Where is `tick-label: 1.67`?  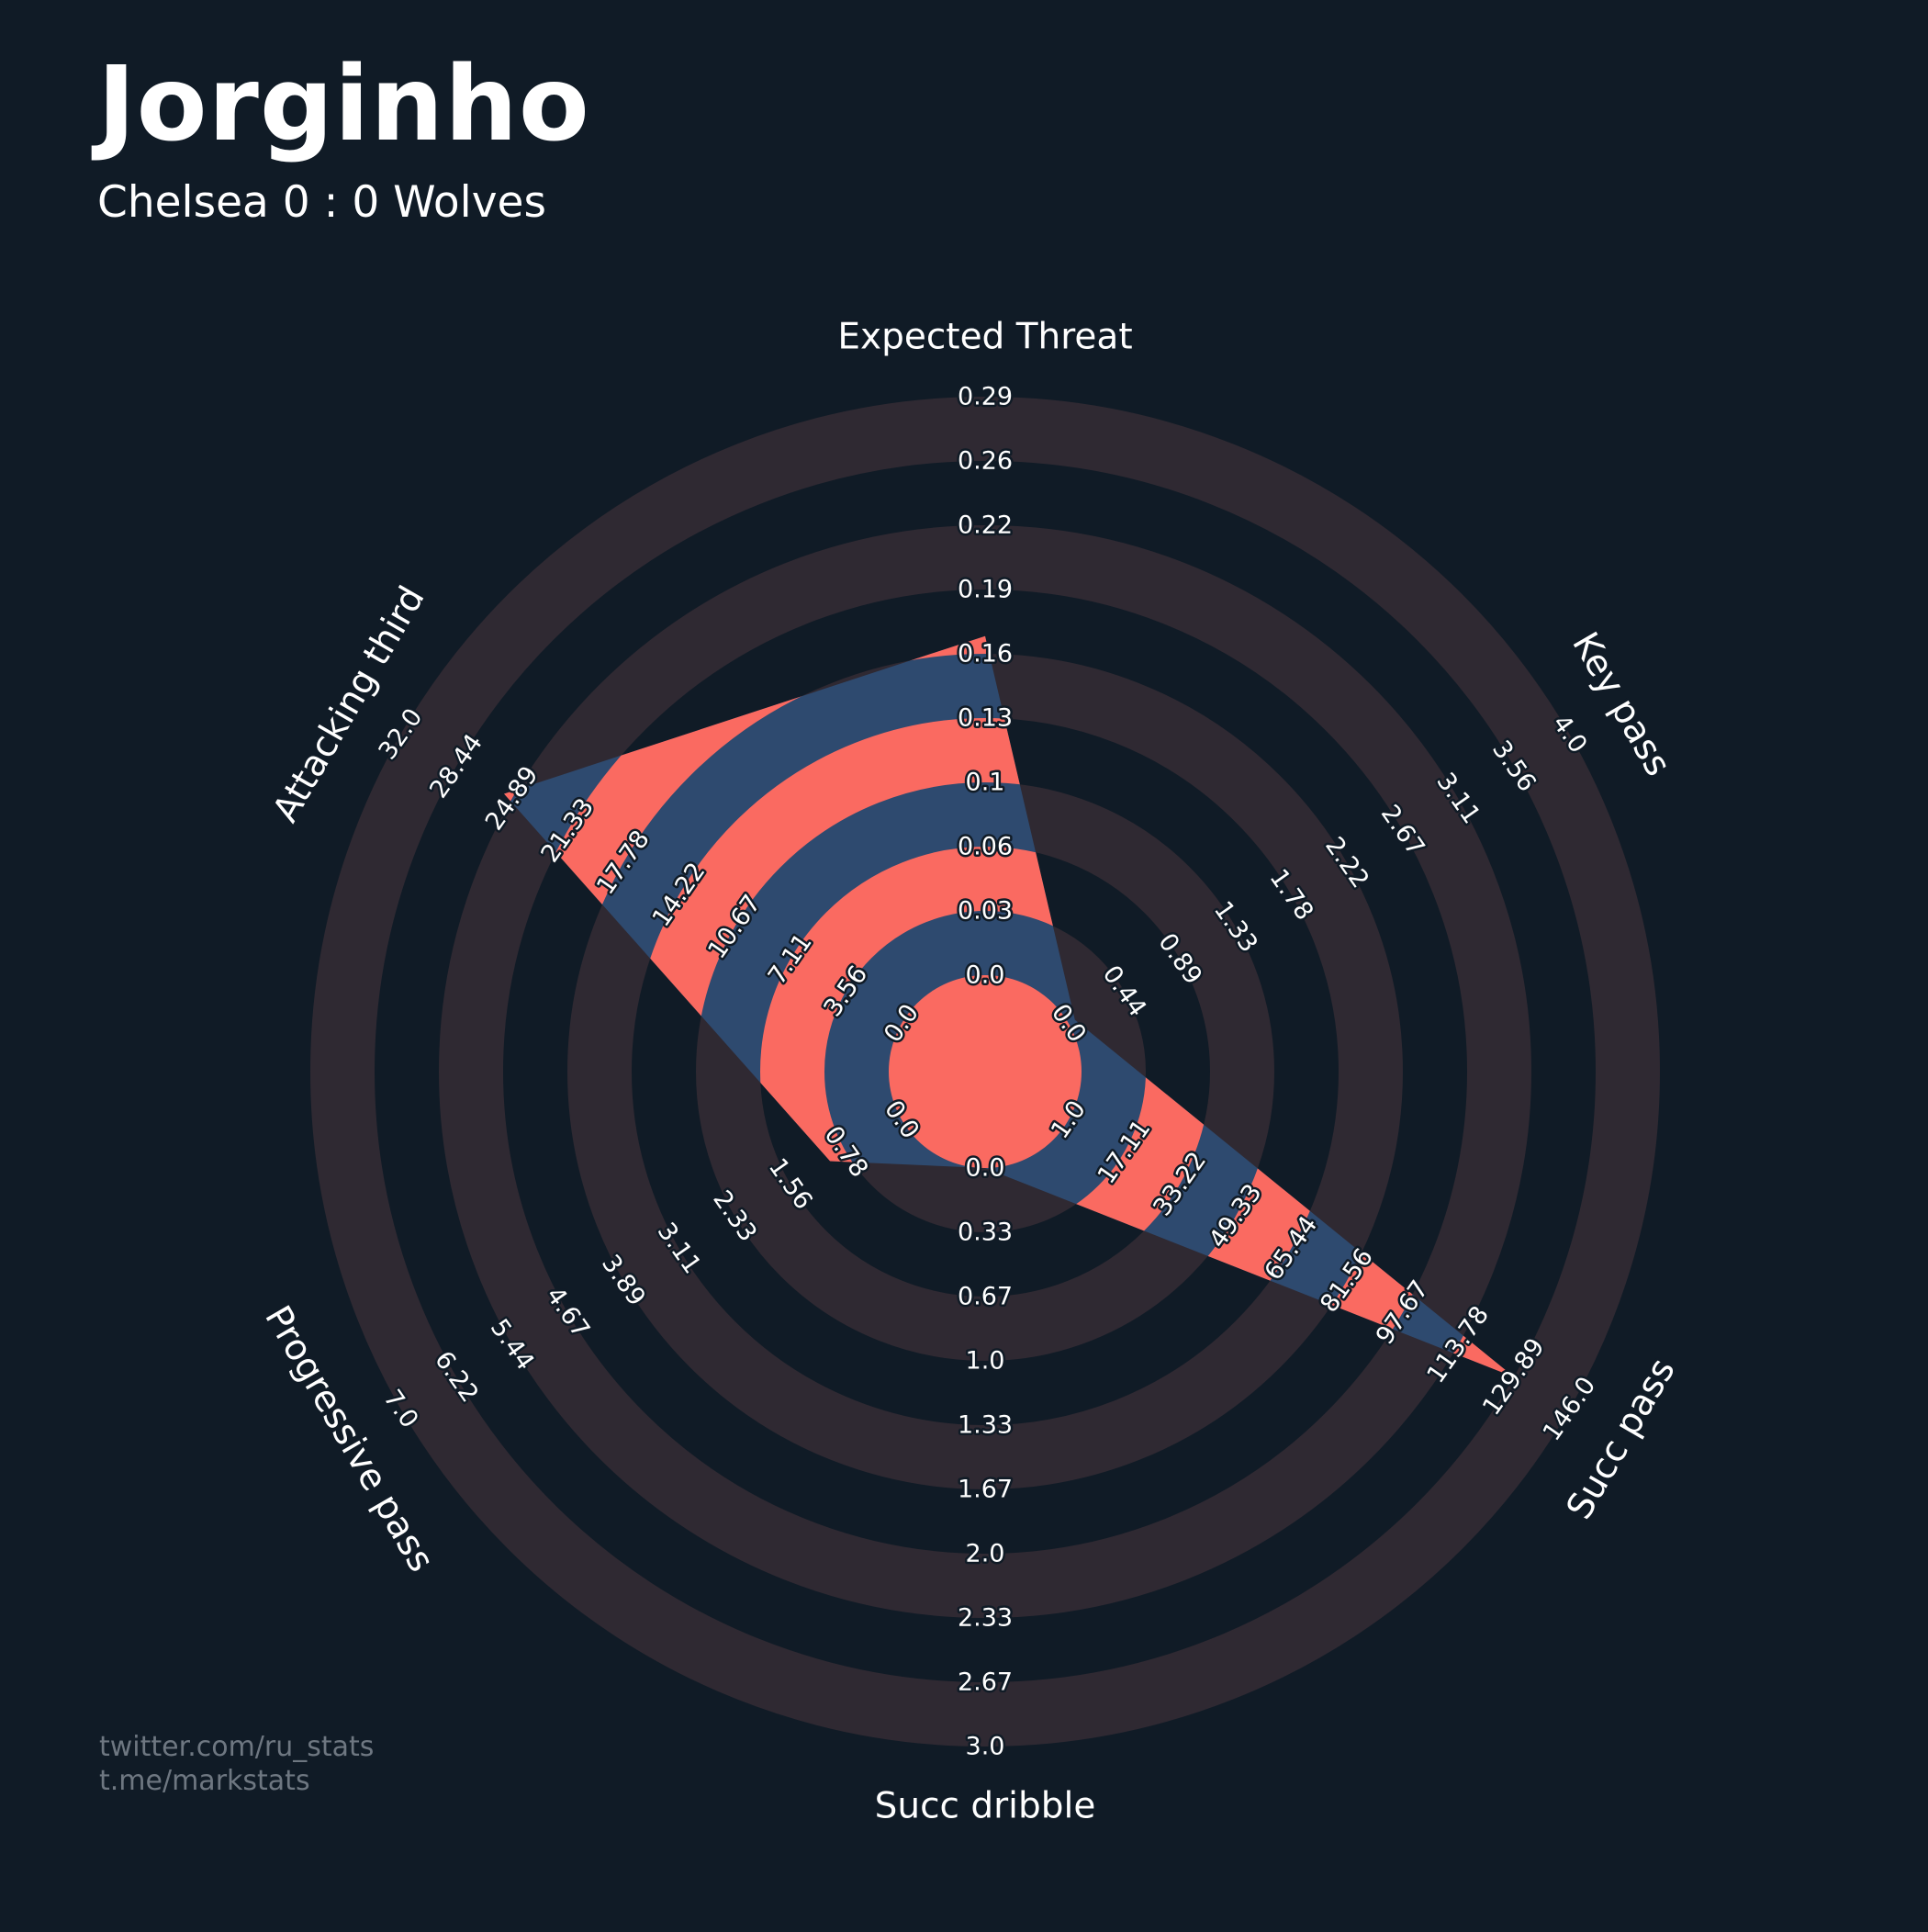
tick-label: 1.67 is located at coordinates (985, 1490).